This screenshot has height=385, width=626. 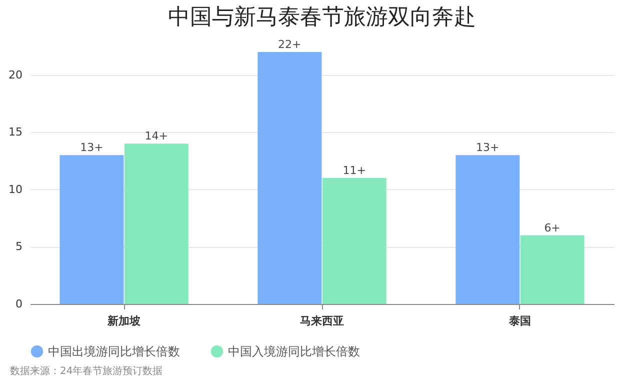 What do you see at coordinates (354, 170) in the screenshot?
I see `data-label: 11+` at bounding box center [354, 170].